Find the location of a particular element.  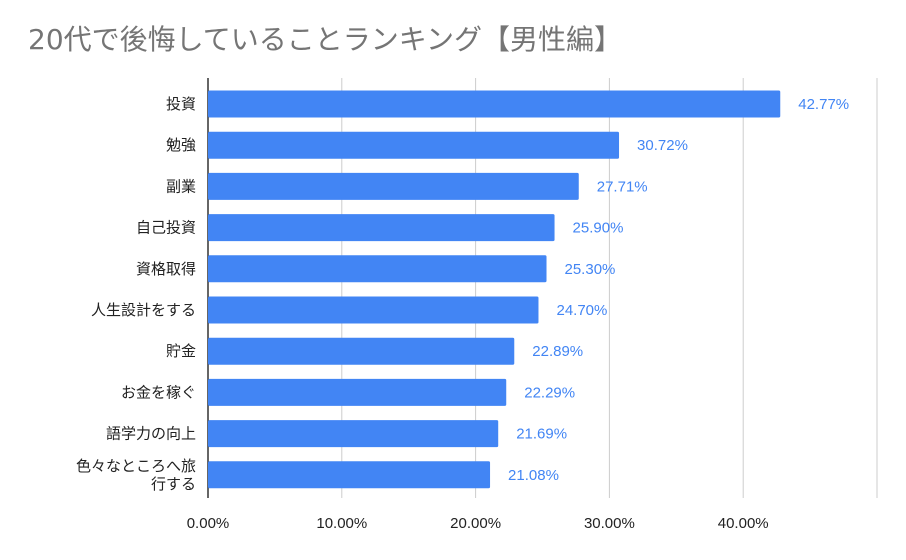

category-label: 投資 is located at coordinates (181, 104).